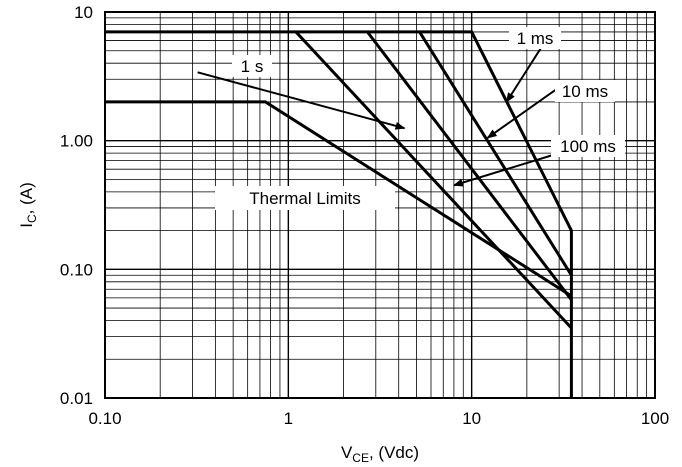 This screenshot has height=467, width=682. Describe the element at coordinates (380, 454) in the screenshot. I see `x-axis-title: VCE, (Vdc)` at that location.